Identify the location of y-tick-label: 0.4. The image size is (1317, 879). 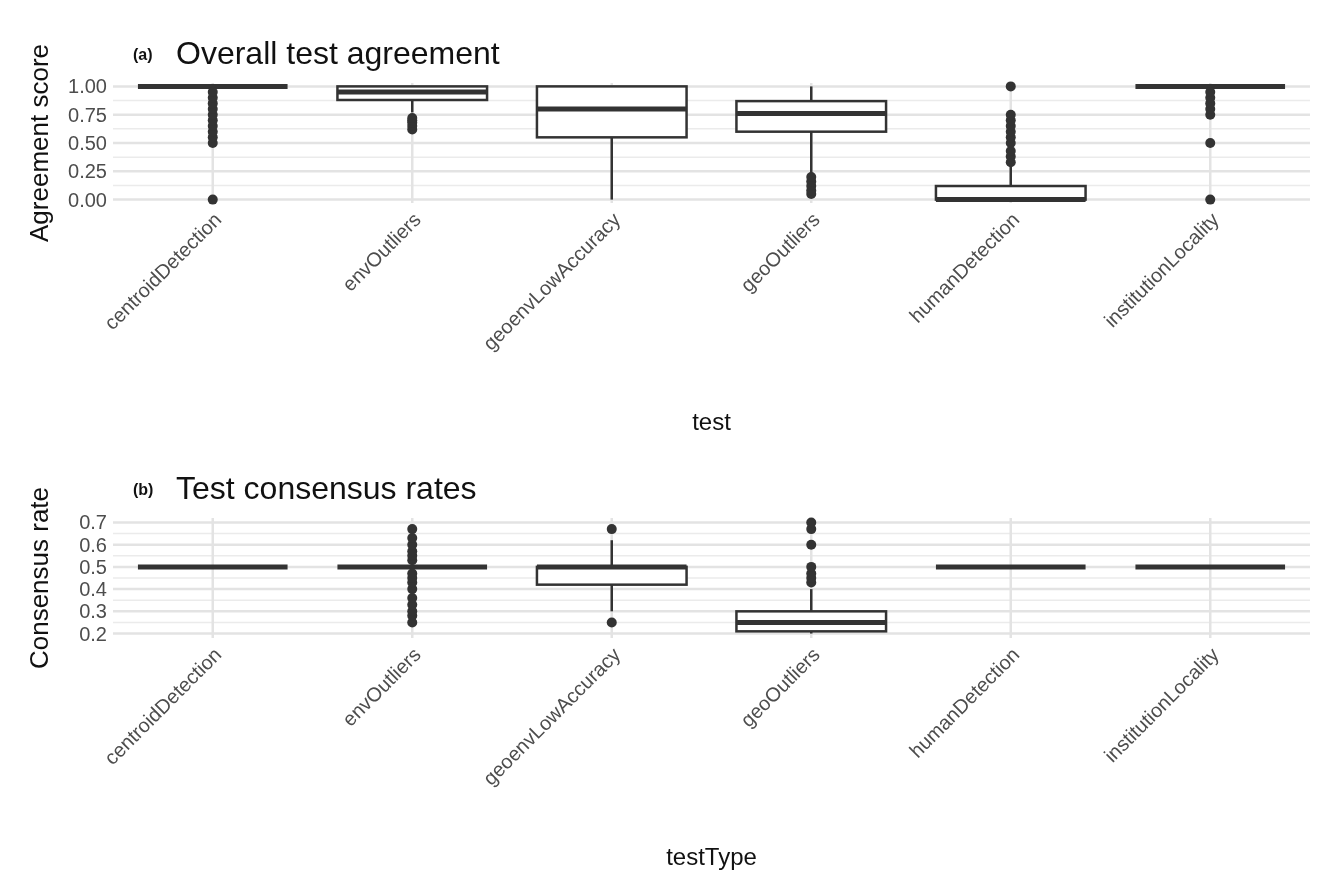
(93, 589).